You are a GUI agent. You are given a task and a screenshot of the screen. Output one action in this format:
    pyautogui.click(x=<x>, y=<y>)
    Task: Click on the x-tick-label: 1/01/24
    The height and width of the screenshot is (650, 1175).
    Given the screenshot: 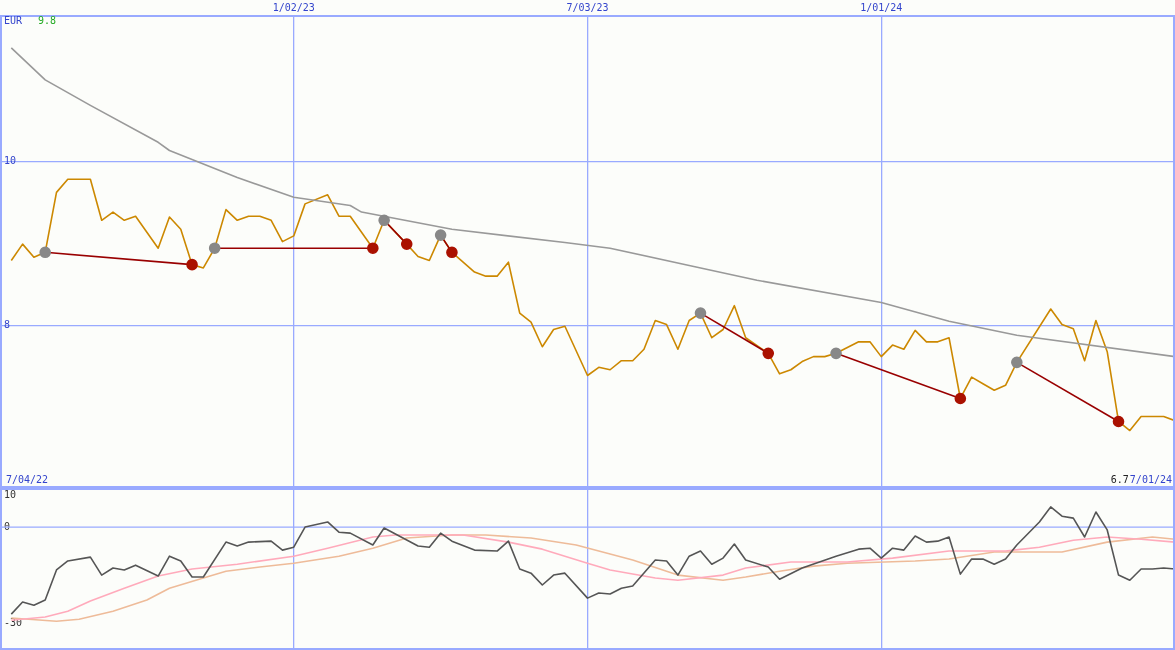 What is the action you would take?
    pyautogui.click(x=881, y=7)
    